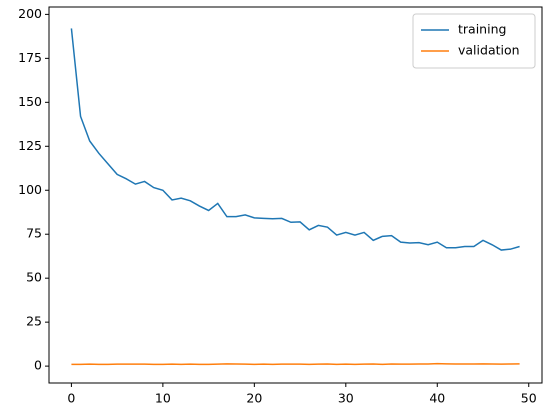 Image resolution: width=552 pixels, height=419 pixels. What do you see at coordinates (34, 277) in the screenshot?
I see `y-tick-label: 50` at bounding box center [34, 277].